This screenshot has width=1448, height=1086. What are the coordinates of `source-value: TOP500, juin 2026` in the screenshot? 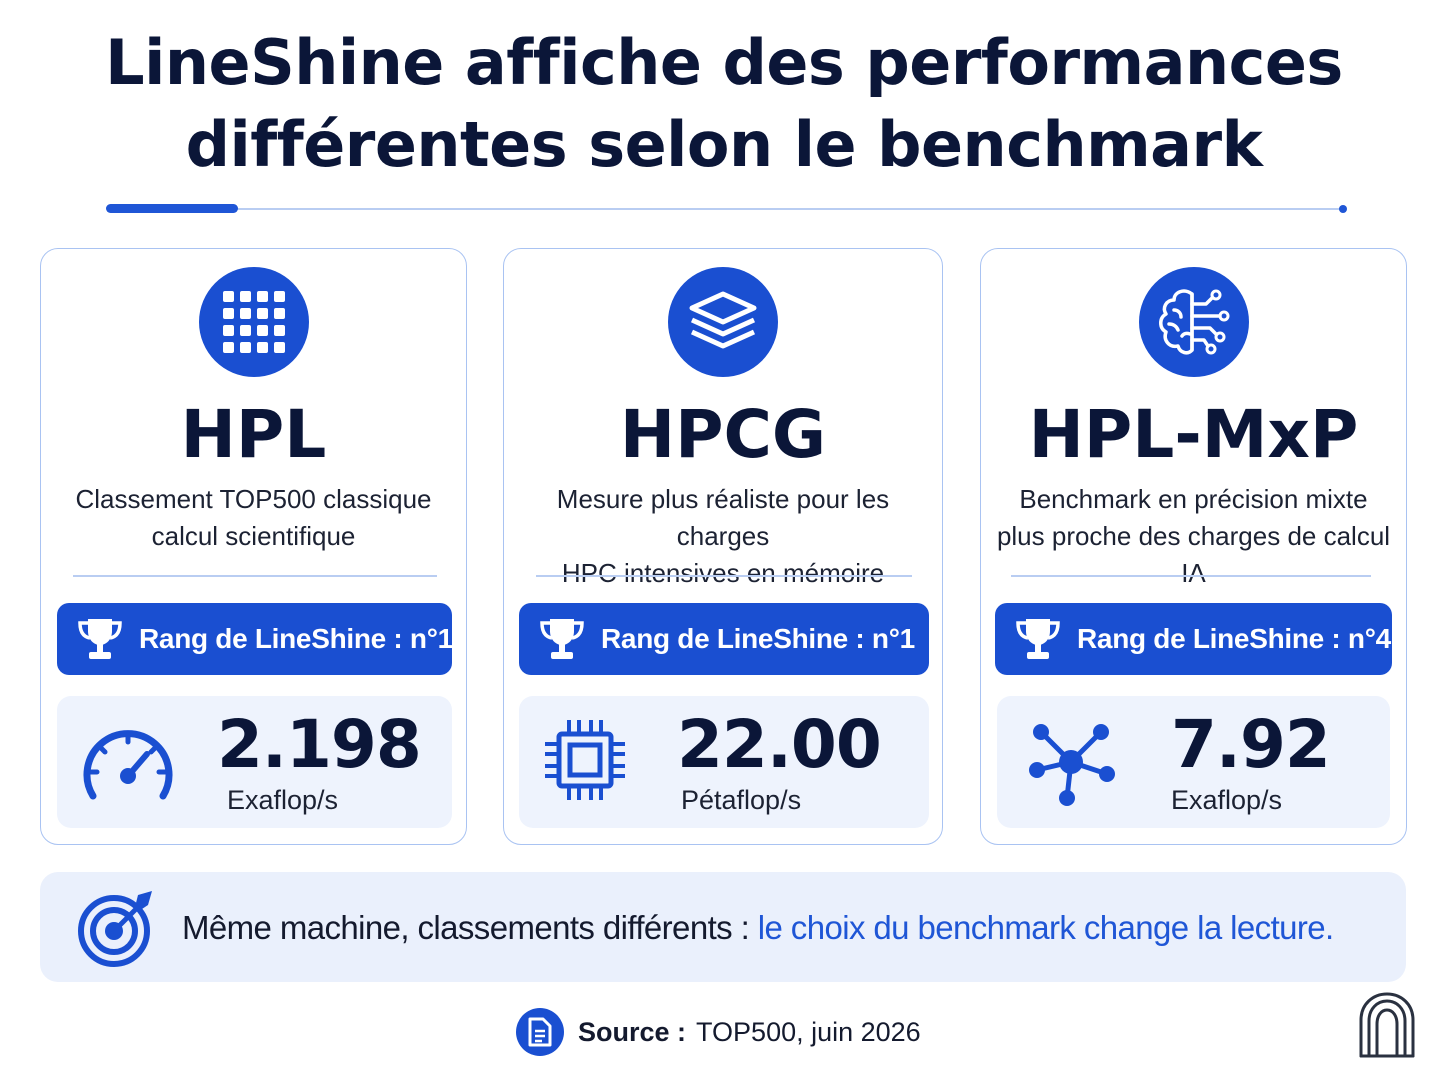 It's located at (808, 1031).